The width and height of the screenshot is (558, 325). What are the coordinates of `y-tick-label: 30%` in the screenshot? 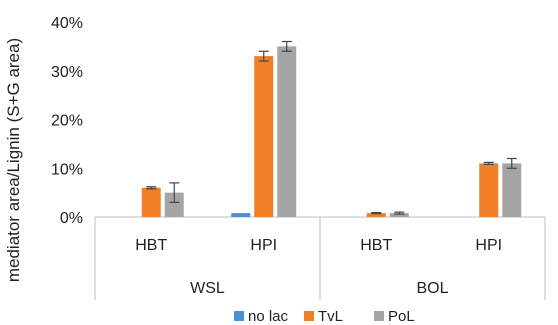 It's located at (67, 72).